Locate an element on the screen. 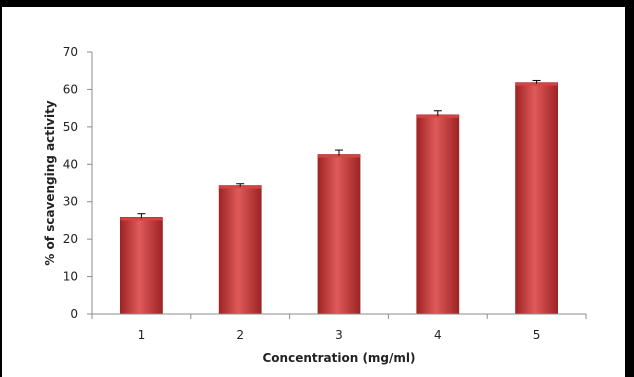 The height and width of the screenshot is (377, 634). y-tick-label-50: 50 is located at coordinates (70, 127).